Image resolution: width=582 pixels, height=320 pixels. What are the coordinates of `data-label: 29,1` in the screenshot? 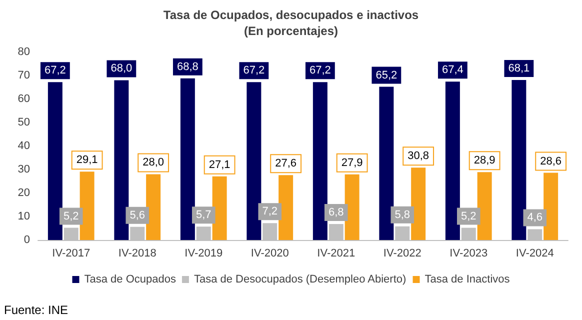 It's located at (87, 160).